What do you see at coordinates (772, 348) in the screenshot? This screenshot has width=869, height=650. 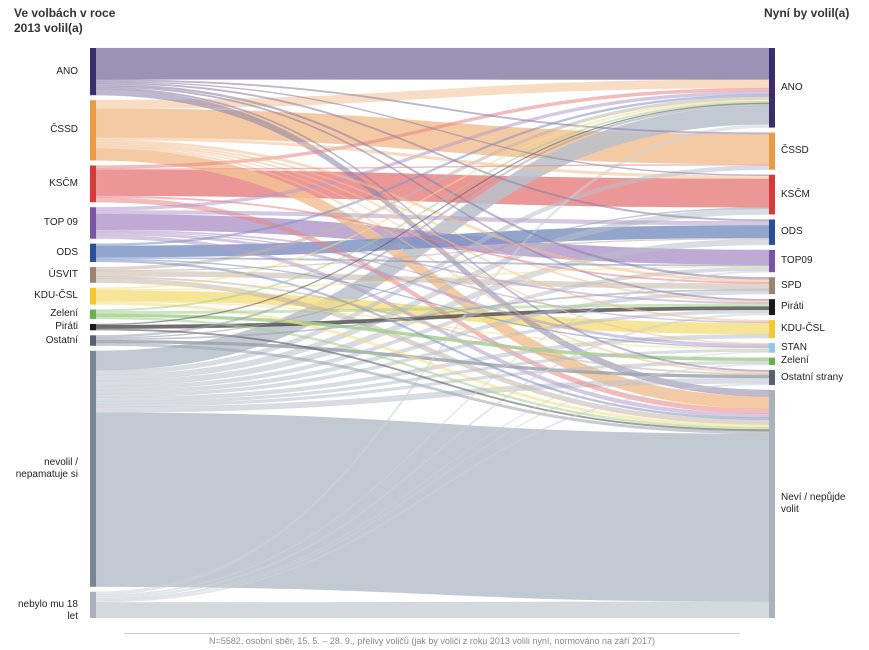 I see `right-node-bar-stan` at bounding box center [772, 348].